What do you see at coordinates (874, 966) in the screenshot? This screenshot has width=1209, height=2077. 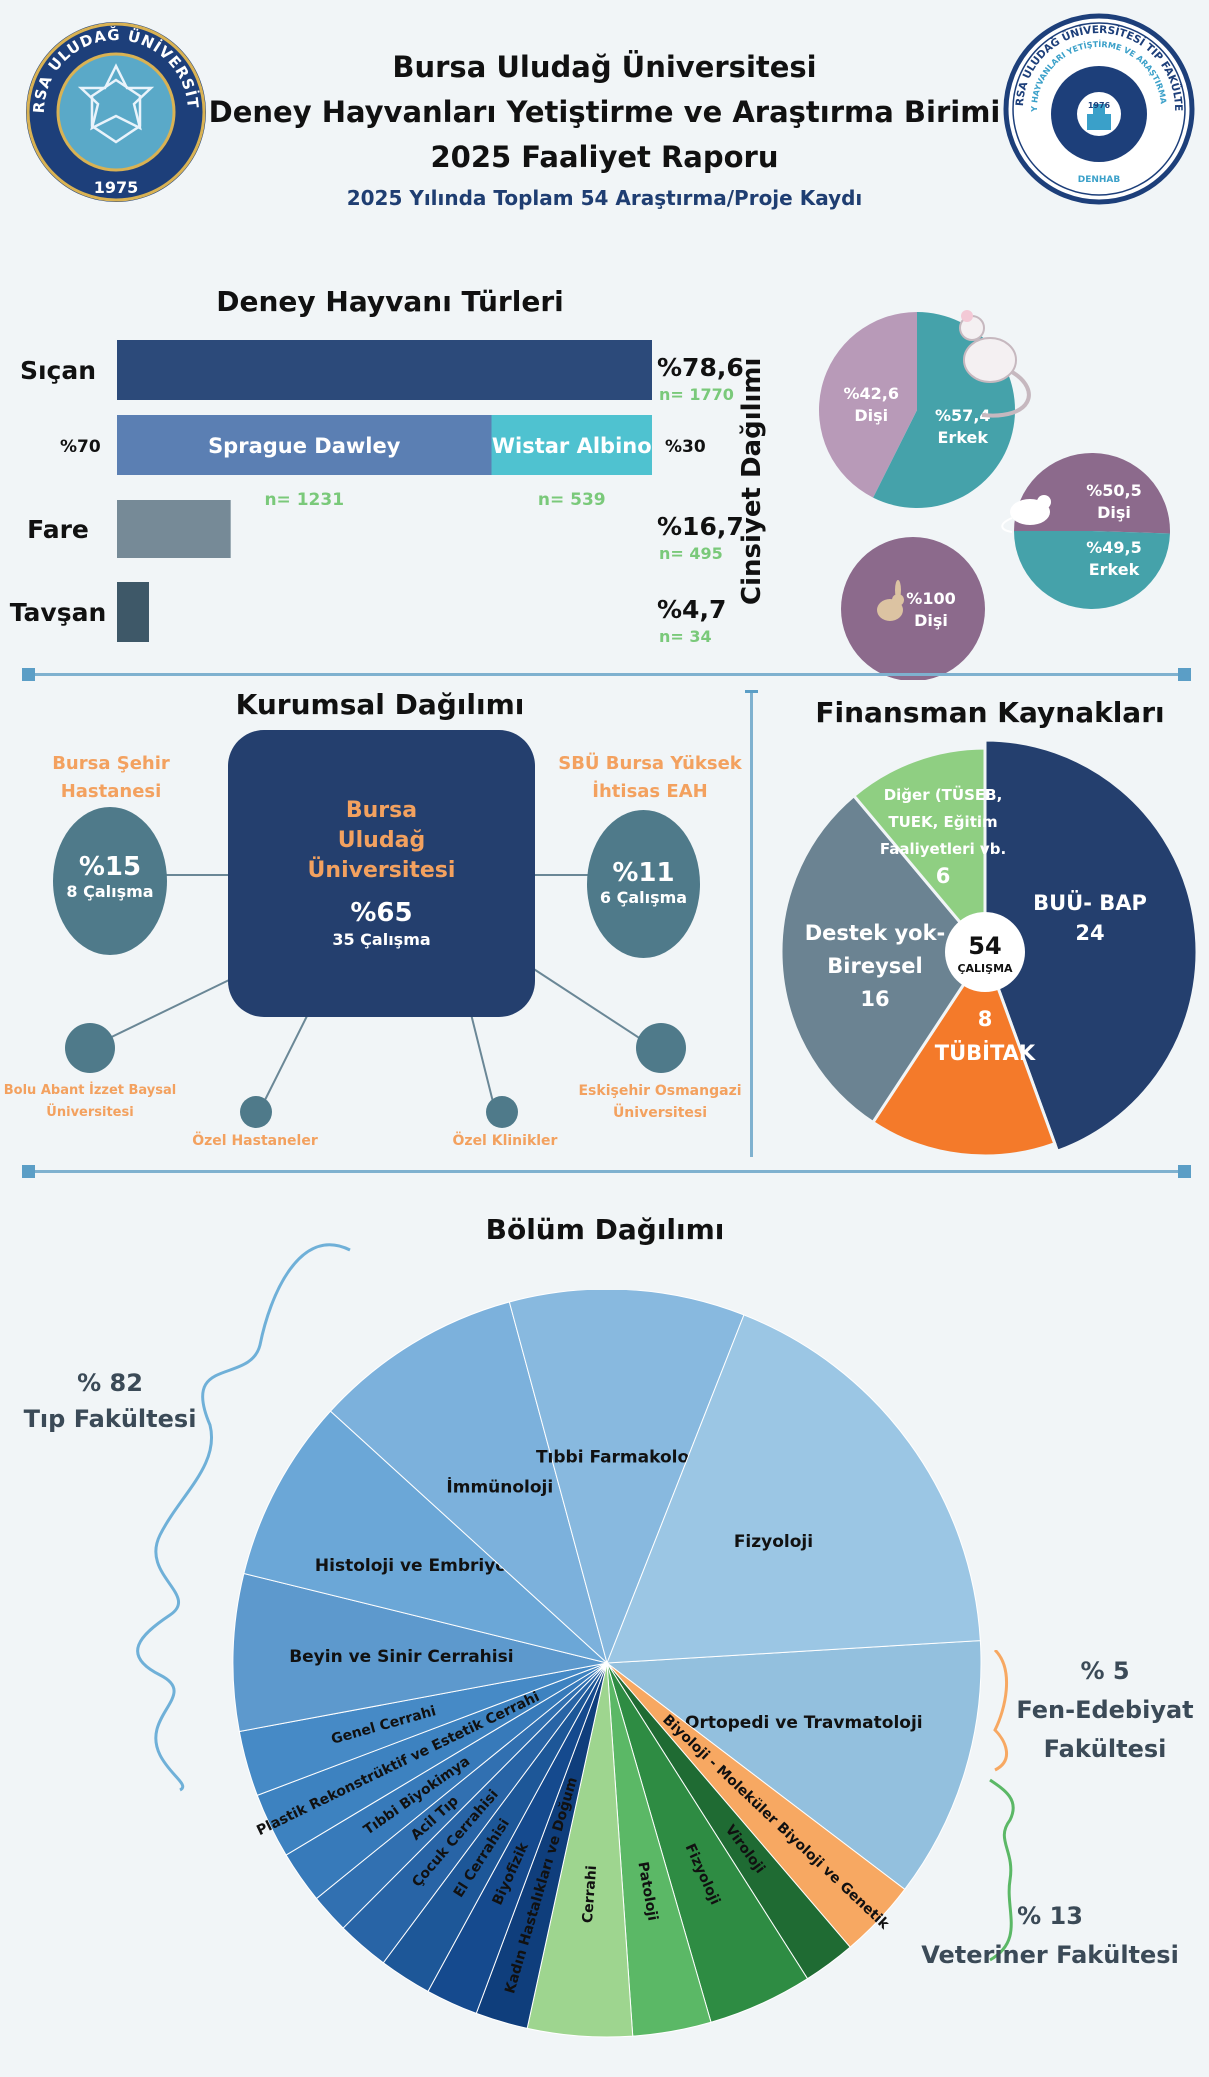 I see `funding-name: Bireysel` at bounding box center [874, 966].